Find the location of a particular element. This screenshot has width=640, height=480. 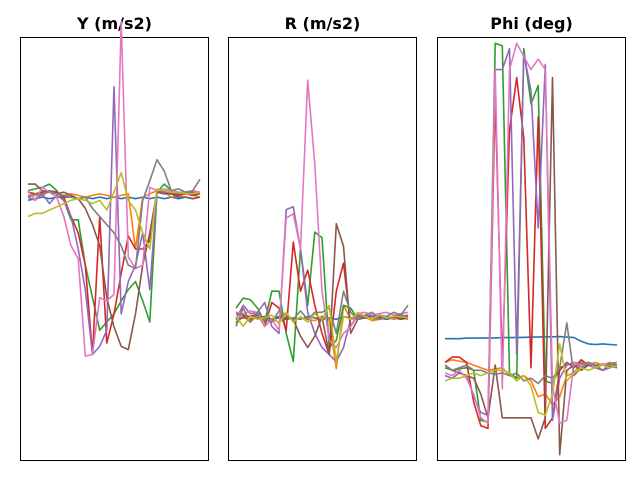

panel-title: Y (m/s2) is located at coordinates (114, 23).